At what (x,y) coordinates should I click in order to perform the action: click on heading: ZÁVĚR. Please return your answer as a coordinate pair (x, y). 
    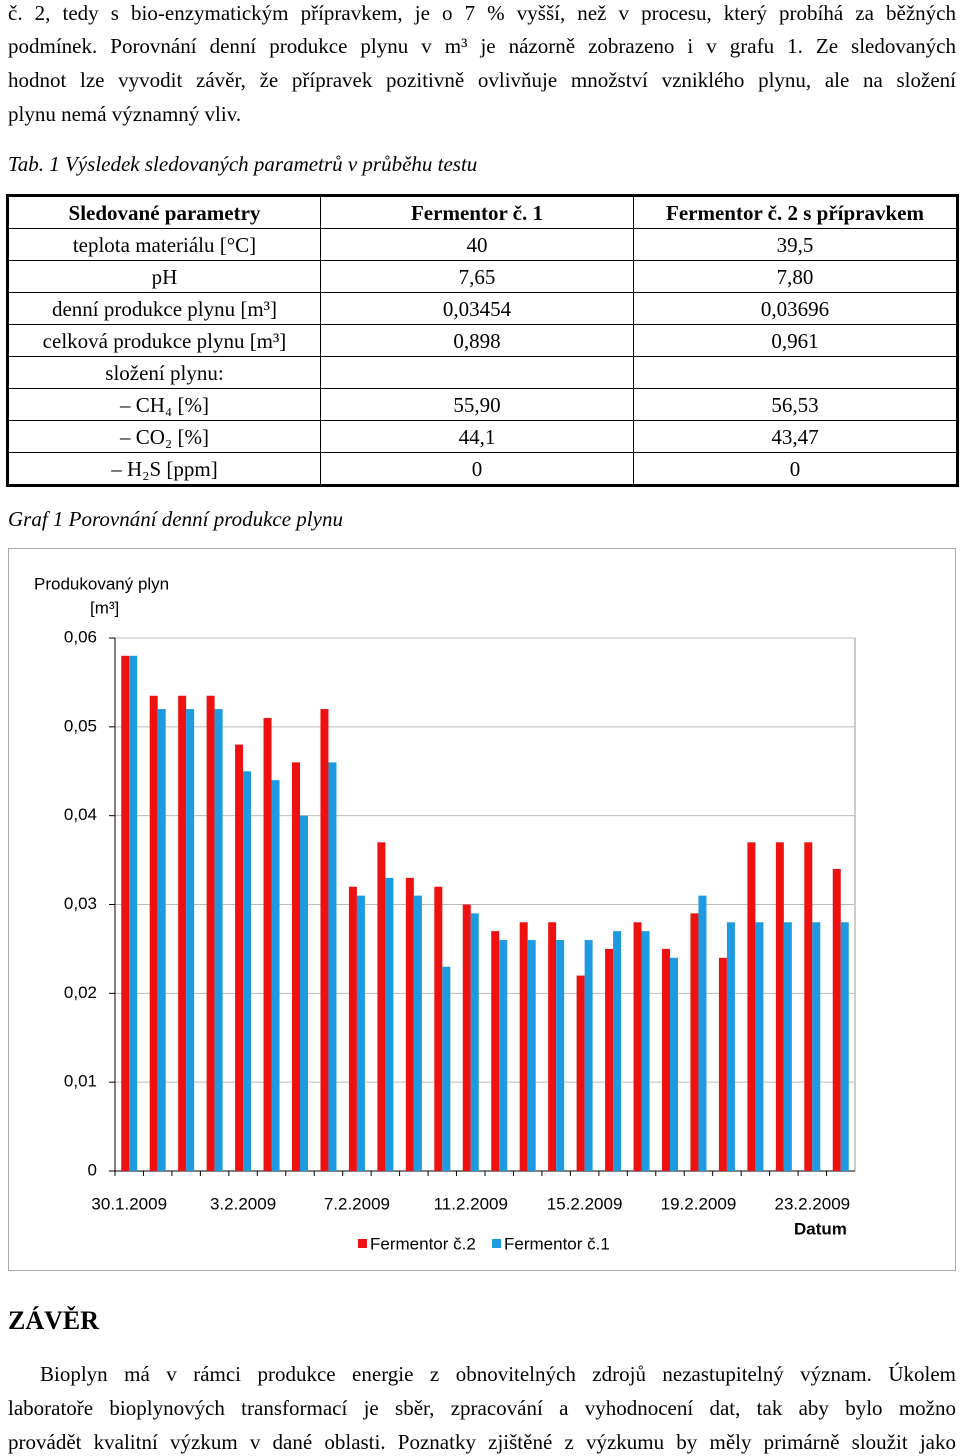
    Looking at the image, I should click on (54, 1320).